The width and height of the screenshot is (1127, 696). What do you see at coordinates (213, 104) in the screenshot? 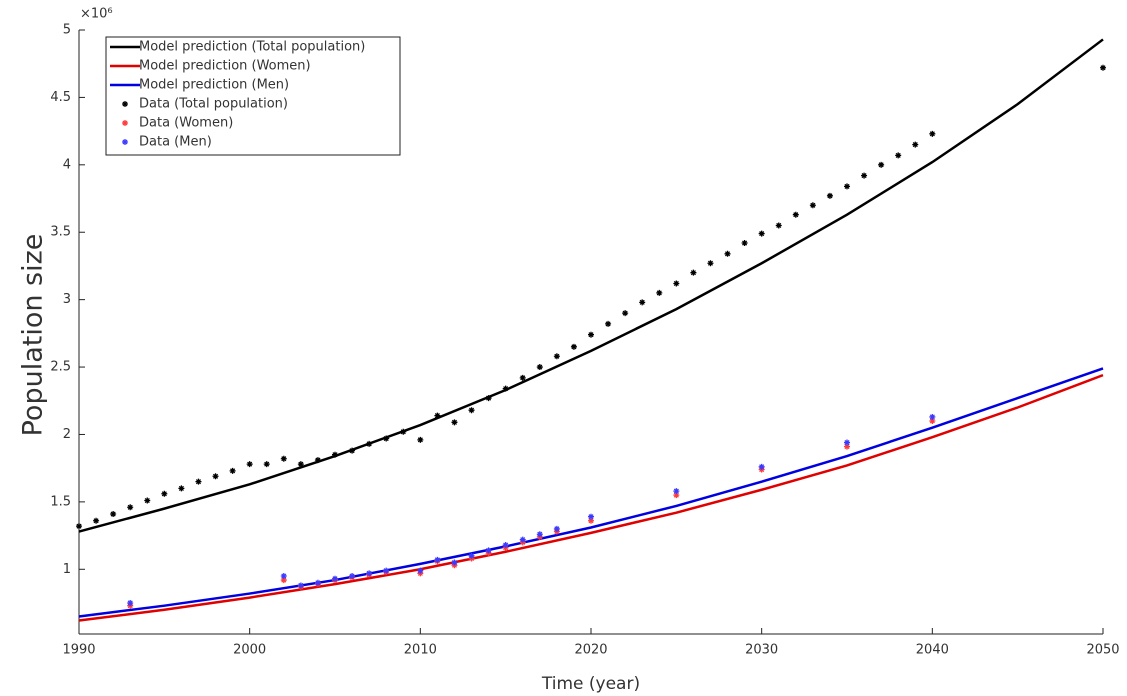
I see `legend-label: Data (Total population)` at bounding box center [213, 104].